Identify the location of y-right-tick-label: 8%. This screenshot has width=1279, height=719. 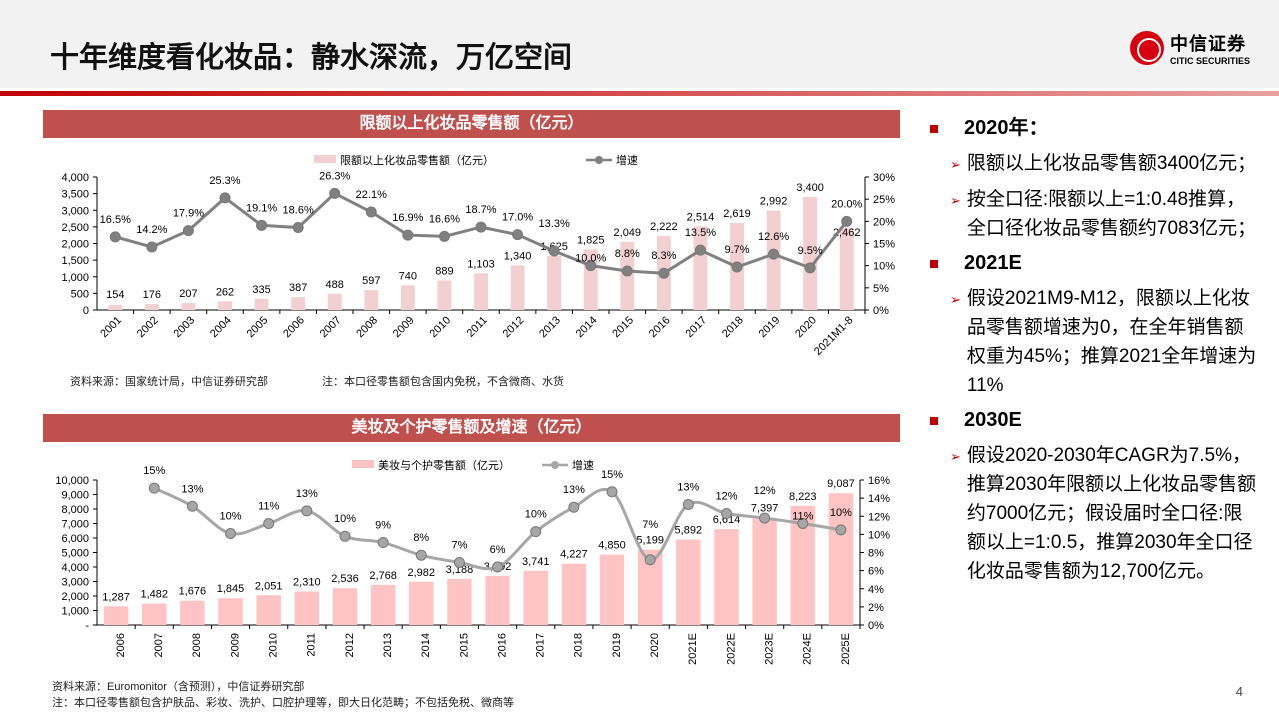
(876, 554).